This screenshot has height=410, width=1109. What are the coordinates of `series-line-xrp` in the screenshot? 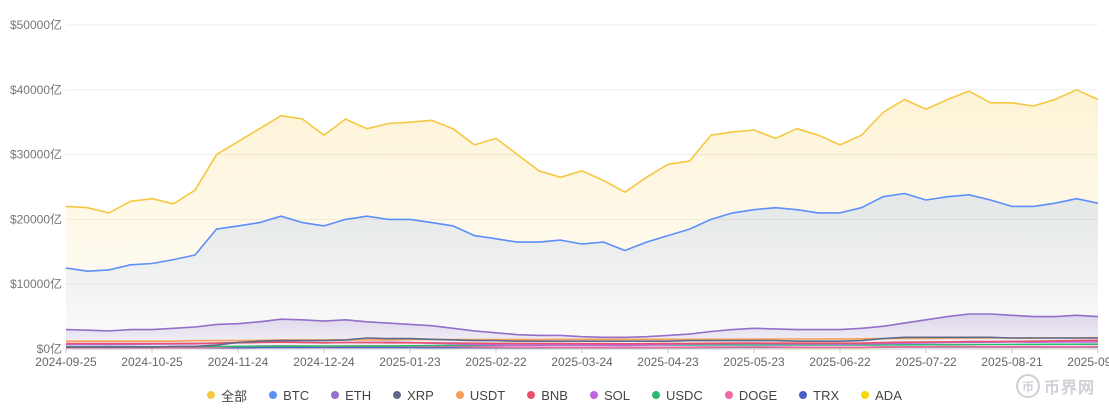 It's located at (582, 342).